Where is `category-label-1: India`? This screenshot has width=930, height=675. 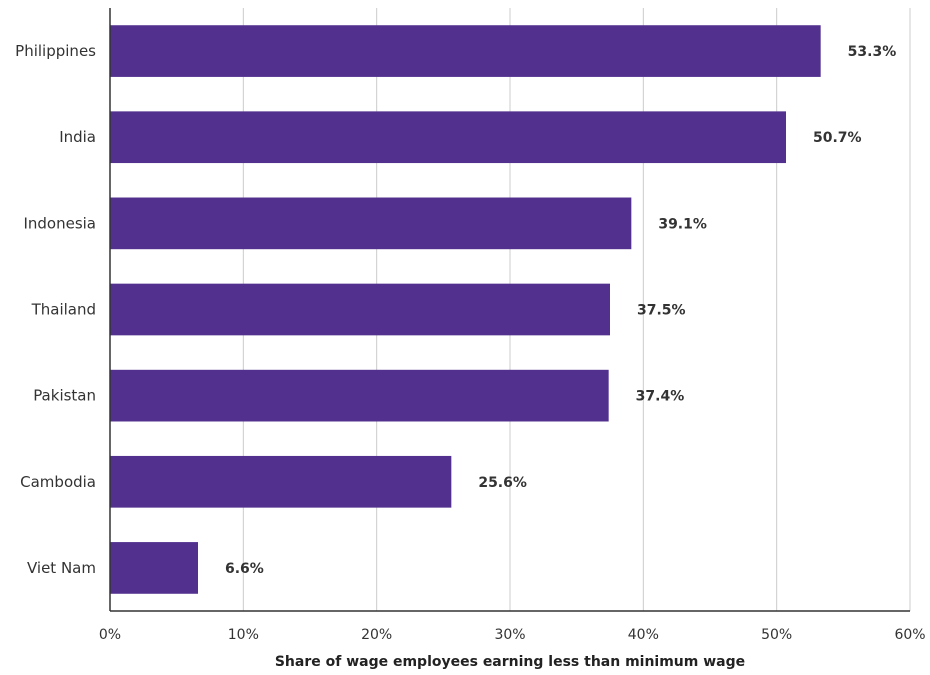
category-label-1: India is located at coordinates (77, 137).